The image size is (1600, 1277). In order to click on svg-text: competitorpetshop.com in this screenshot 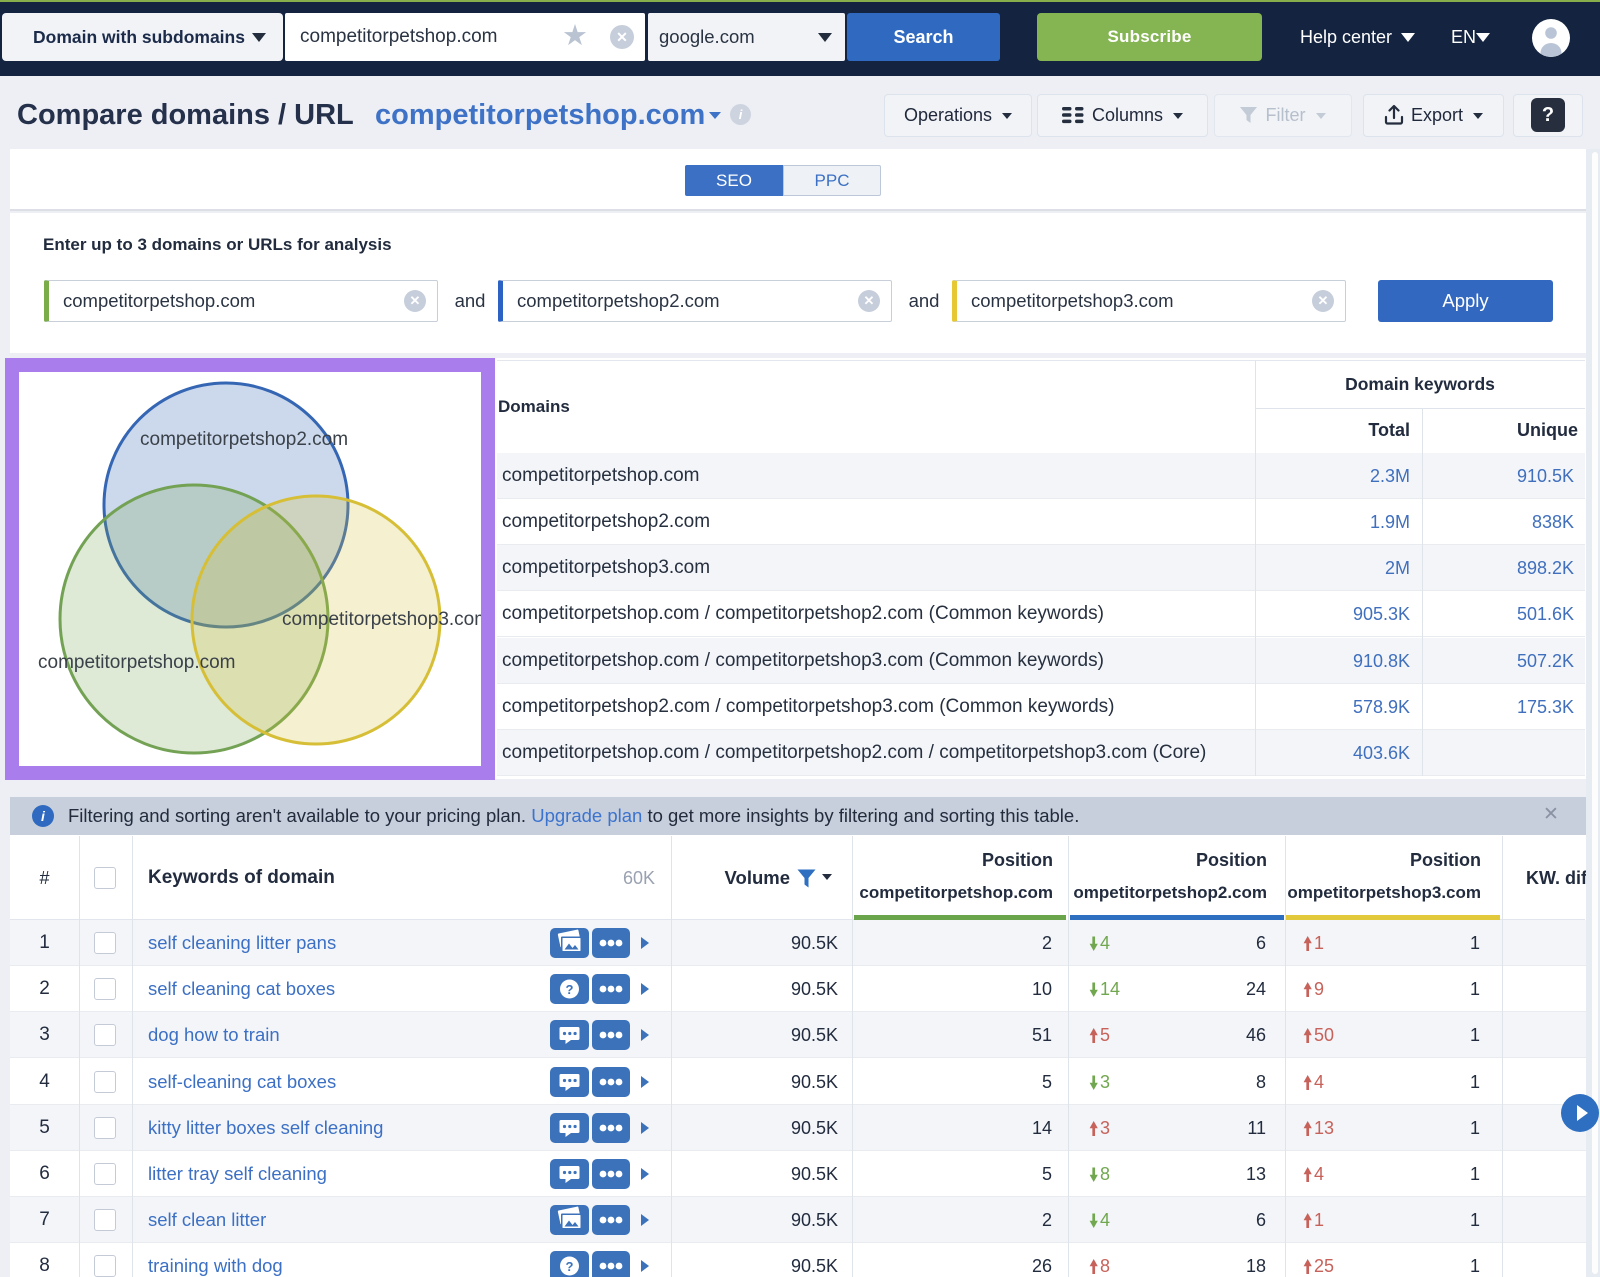, I will do `click(137, 662)`.